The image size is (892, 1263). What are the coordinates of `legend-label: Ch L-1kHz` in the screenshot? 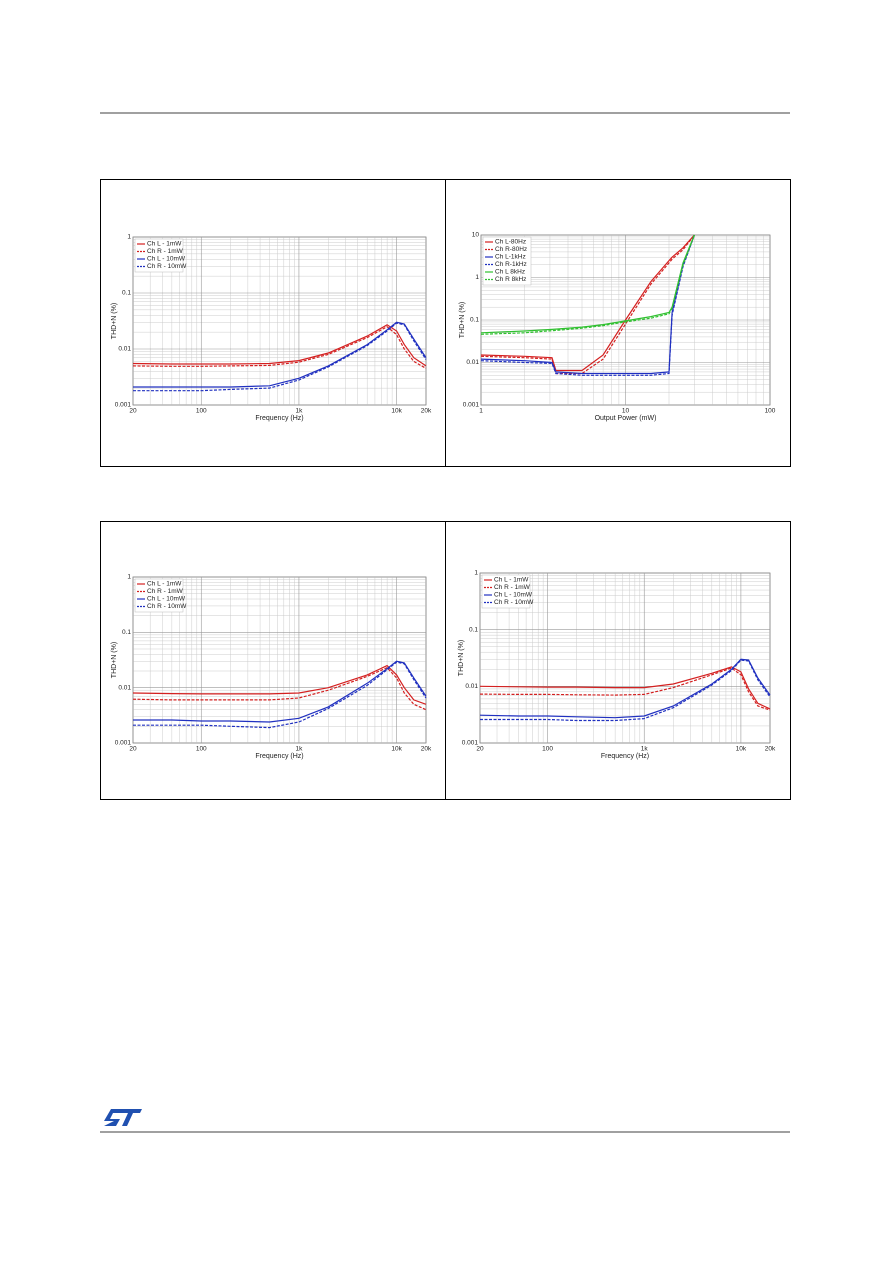 It's located at (510, 257).